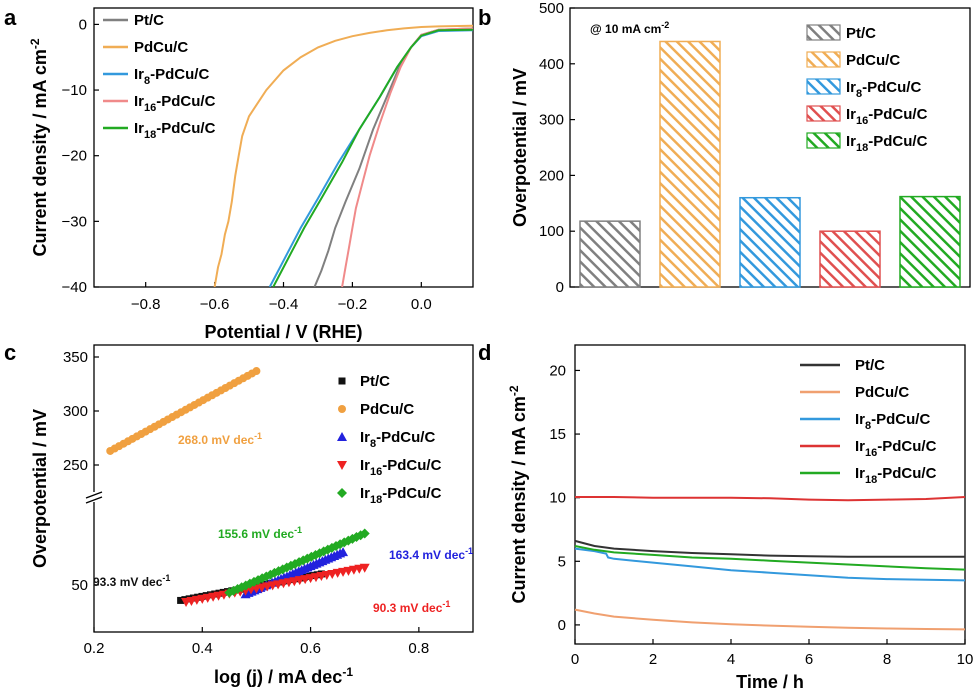 The height and width of the screenshot is (691, 975). I want to click on panel-b-ytick-label: 0, so click(560, 287).